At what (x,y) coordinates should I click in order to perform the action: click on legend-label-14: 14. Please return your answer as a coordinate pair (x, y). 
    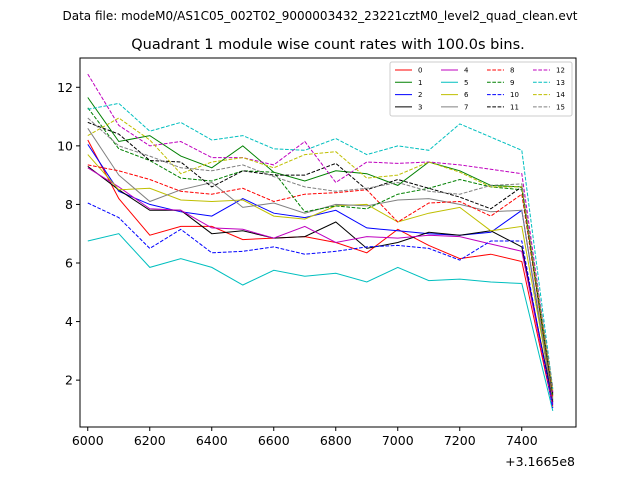
    Looking at the image, I should click on (560, 95).